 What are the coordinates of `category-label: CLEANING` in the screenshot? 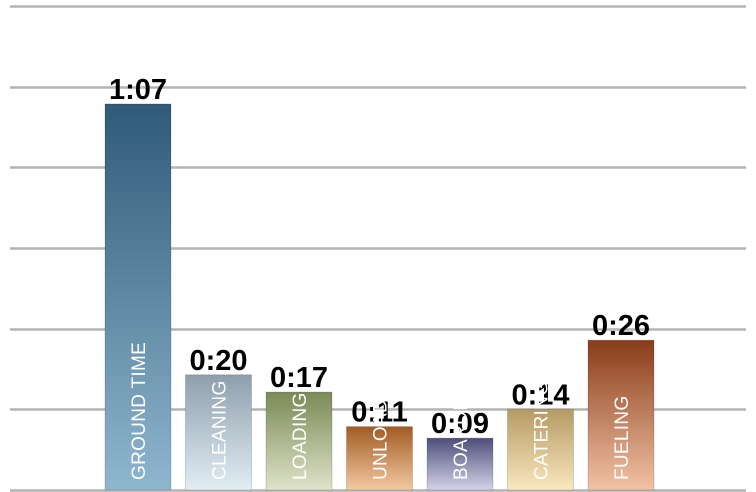 It's located at (220, 430).